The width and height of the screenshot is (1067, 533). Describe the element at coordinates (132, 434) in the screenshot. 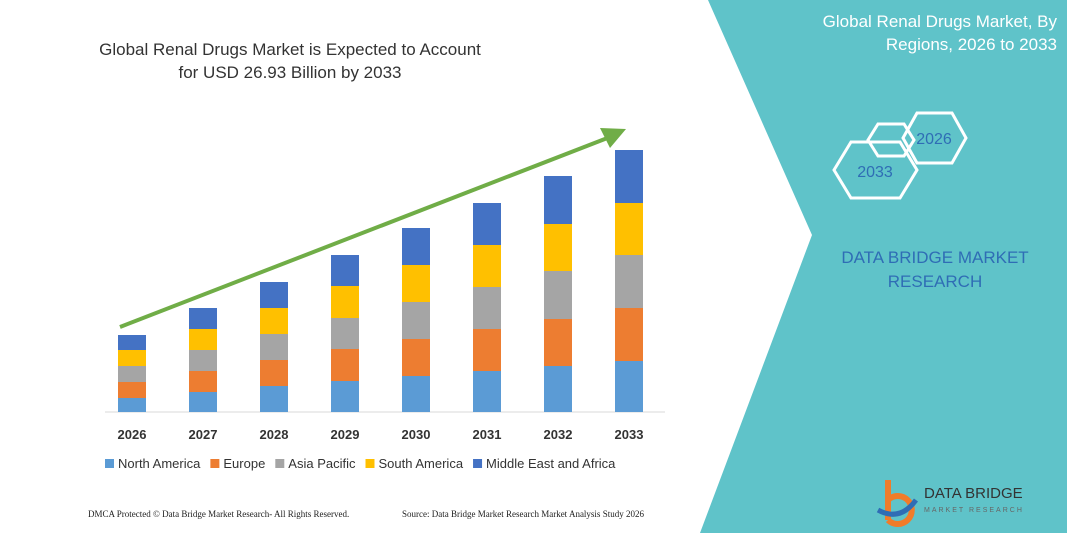

I see `x-tick-label: 2026` at that location.